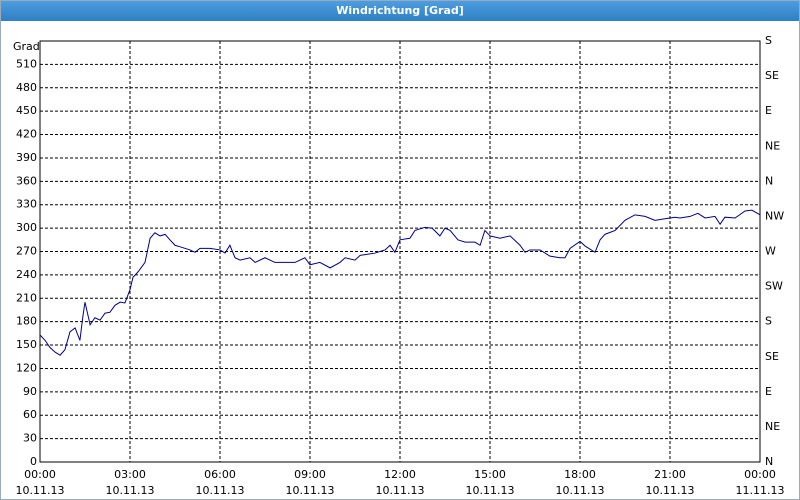 The image size is (800, 500). Describe the element at coordinates (310, 474) in the screenshot. I see `x-tick-label: 09:00` at that location.